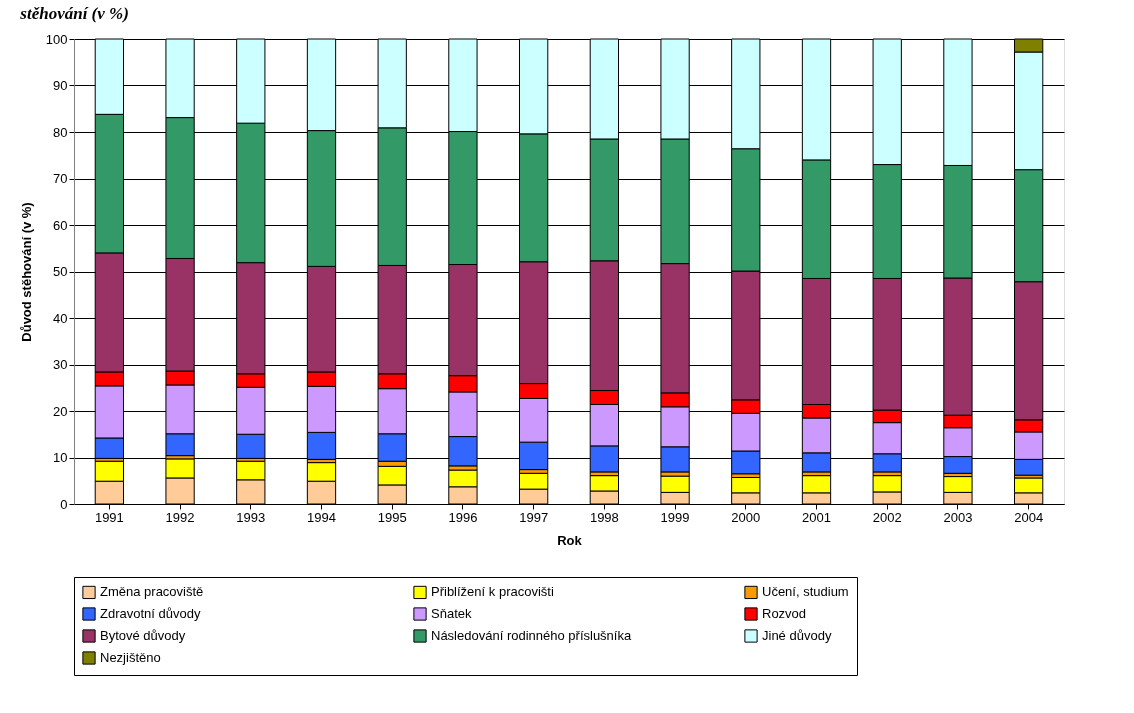 This screenshot has width=1134, height=713. What do you see at coordinates (60, 132) in the screenshot?
I see `y-tick-label: 80` at bounding box center [60, 132].